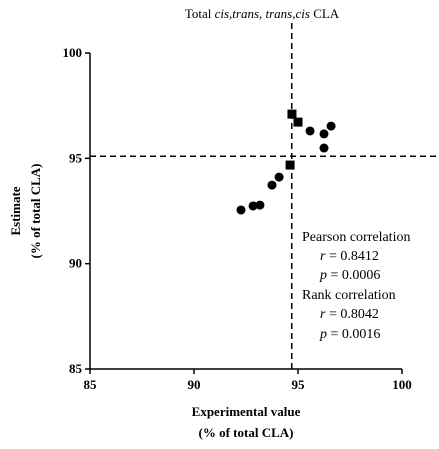  I want to click on annotation: r = 0.8042, so click(349, 314).